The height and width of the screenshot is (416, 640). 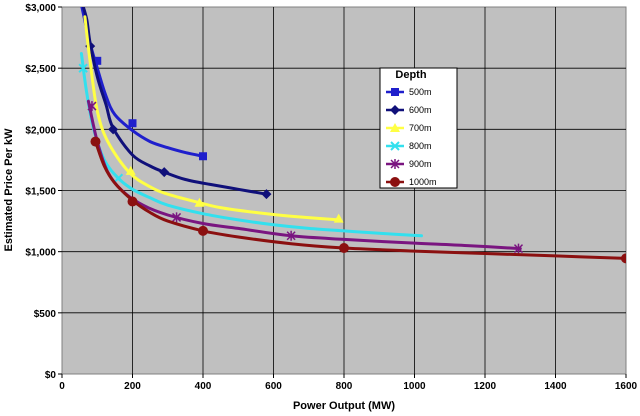 I want to click on legend: Depth 500m 600m 700m 800m 900m 1000m, so click(x=418, y=128).